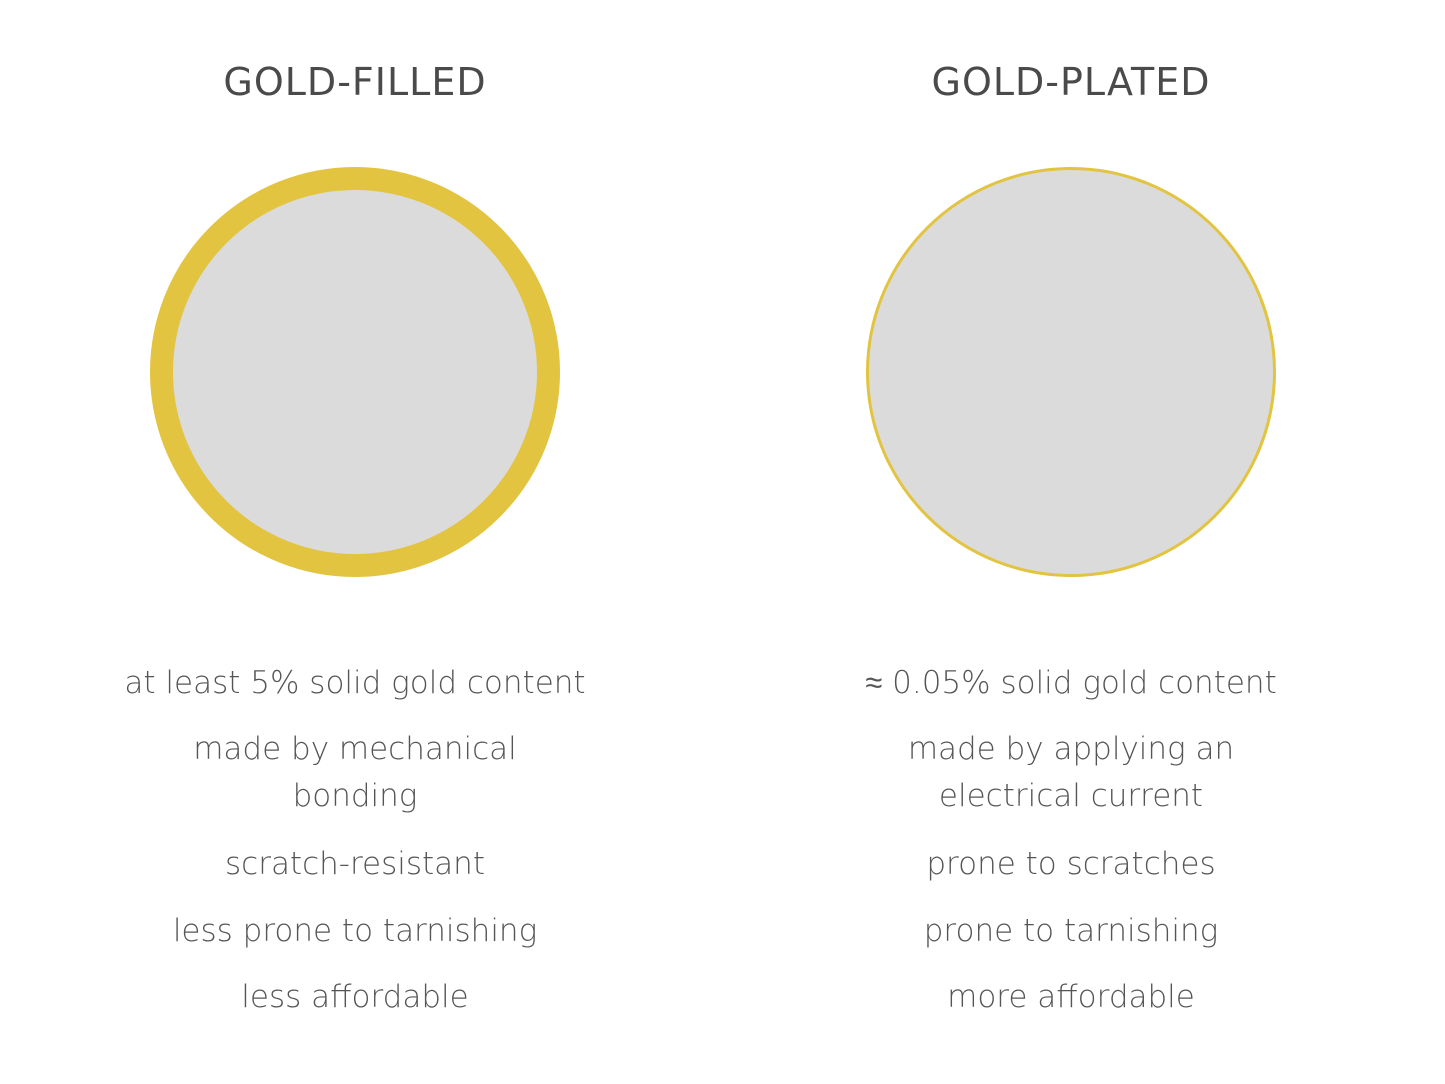  What do you see at coordinates (1071, 772) in the screenshot?
I see `list-item: made by applying an electrical current` at bounding box center [1071, 772].